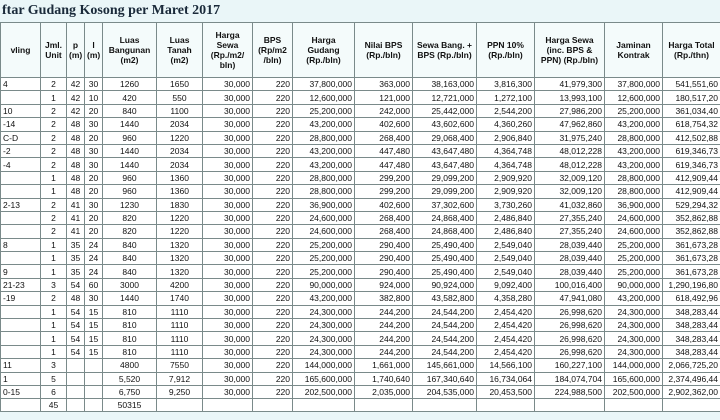  Describe the element at coordinates (75, 352) in the screenshot. I see `table-cell: 54` at that location.